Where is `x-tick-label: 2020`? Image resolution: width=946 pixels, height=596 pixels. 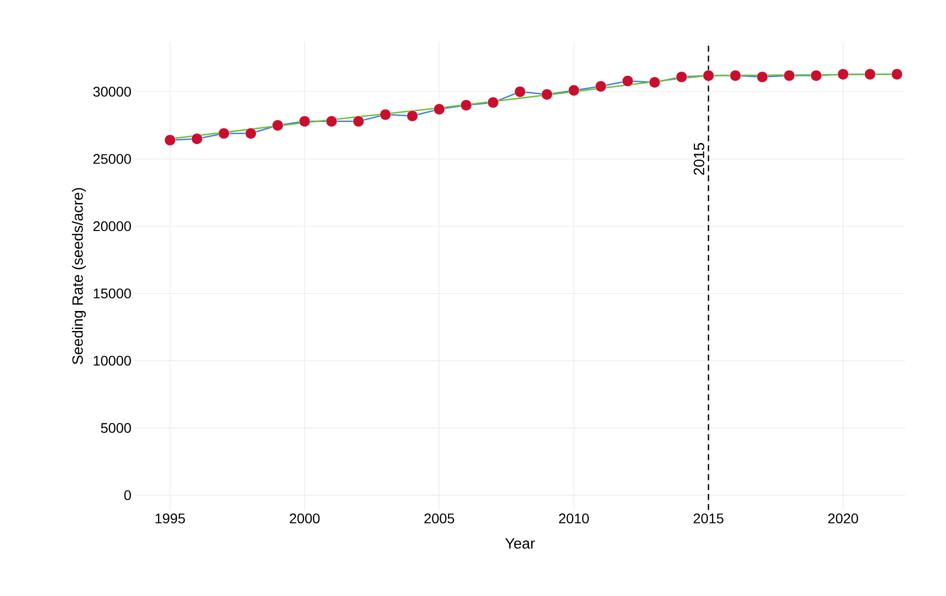
x-tick-label: 2020 is located at coordinates (843, 518).